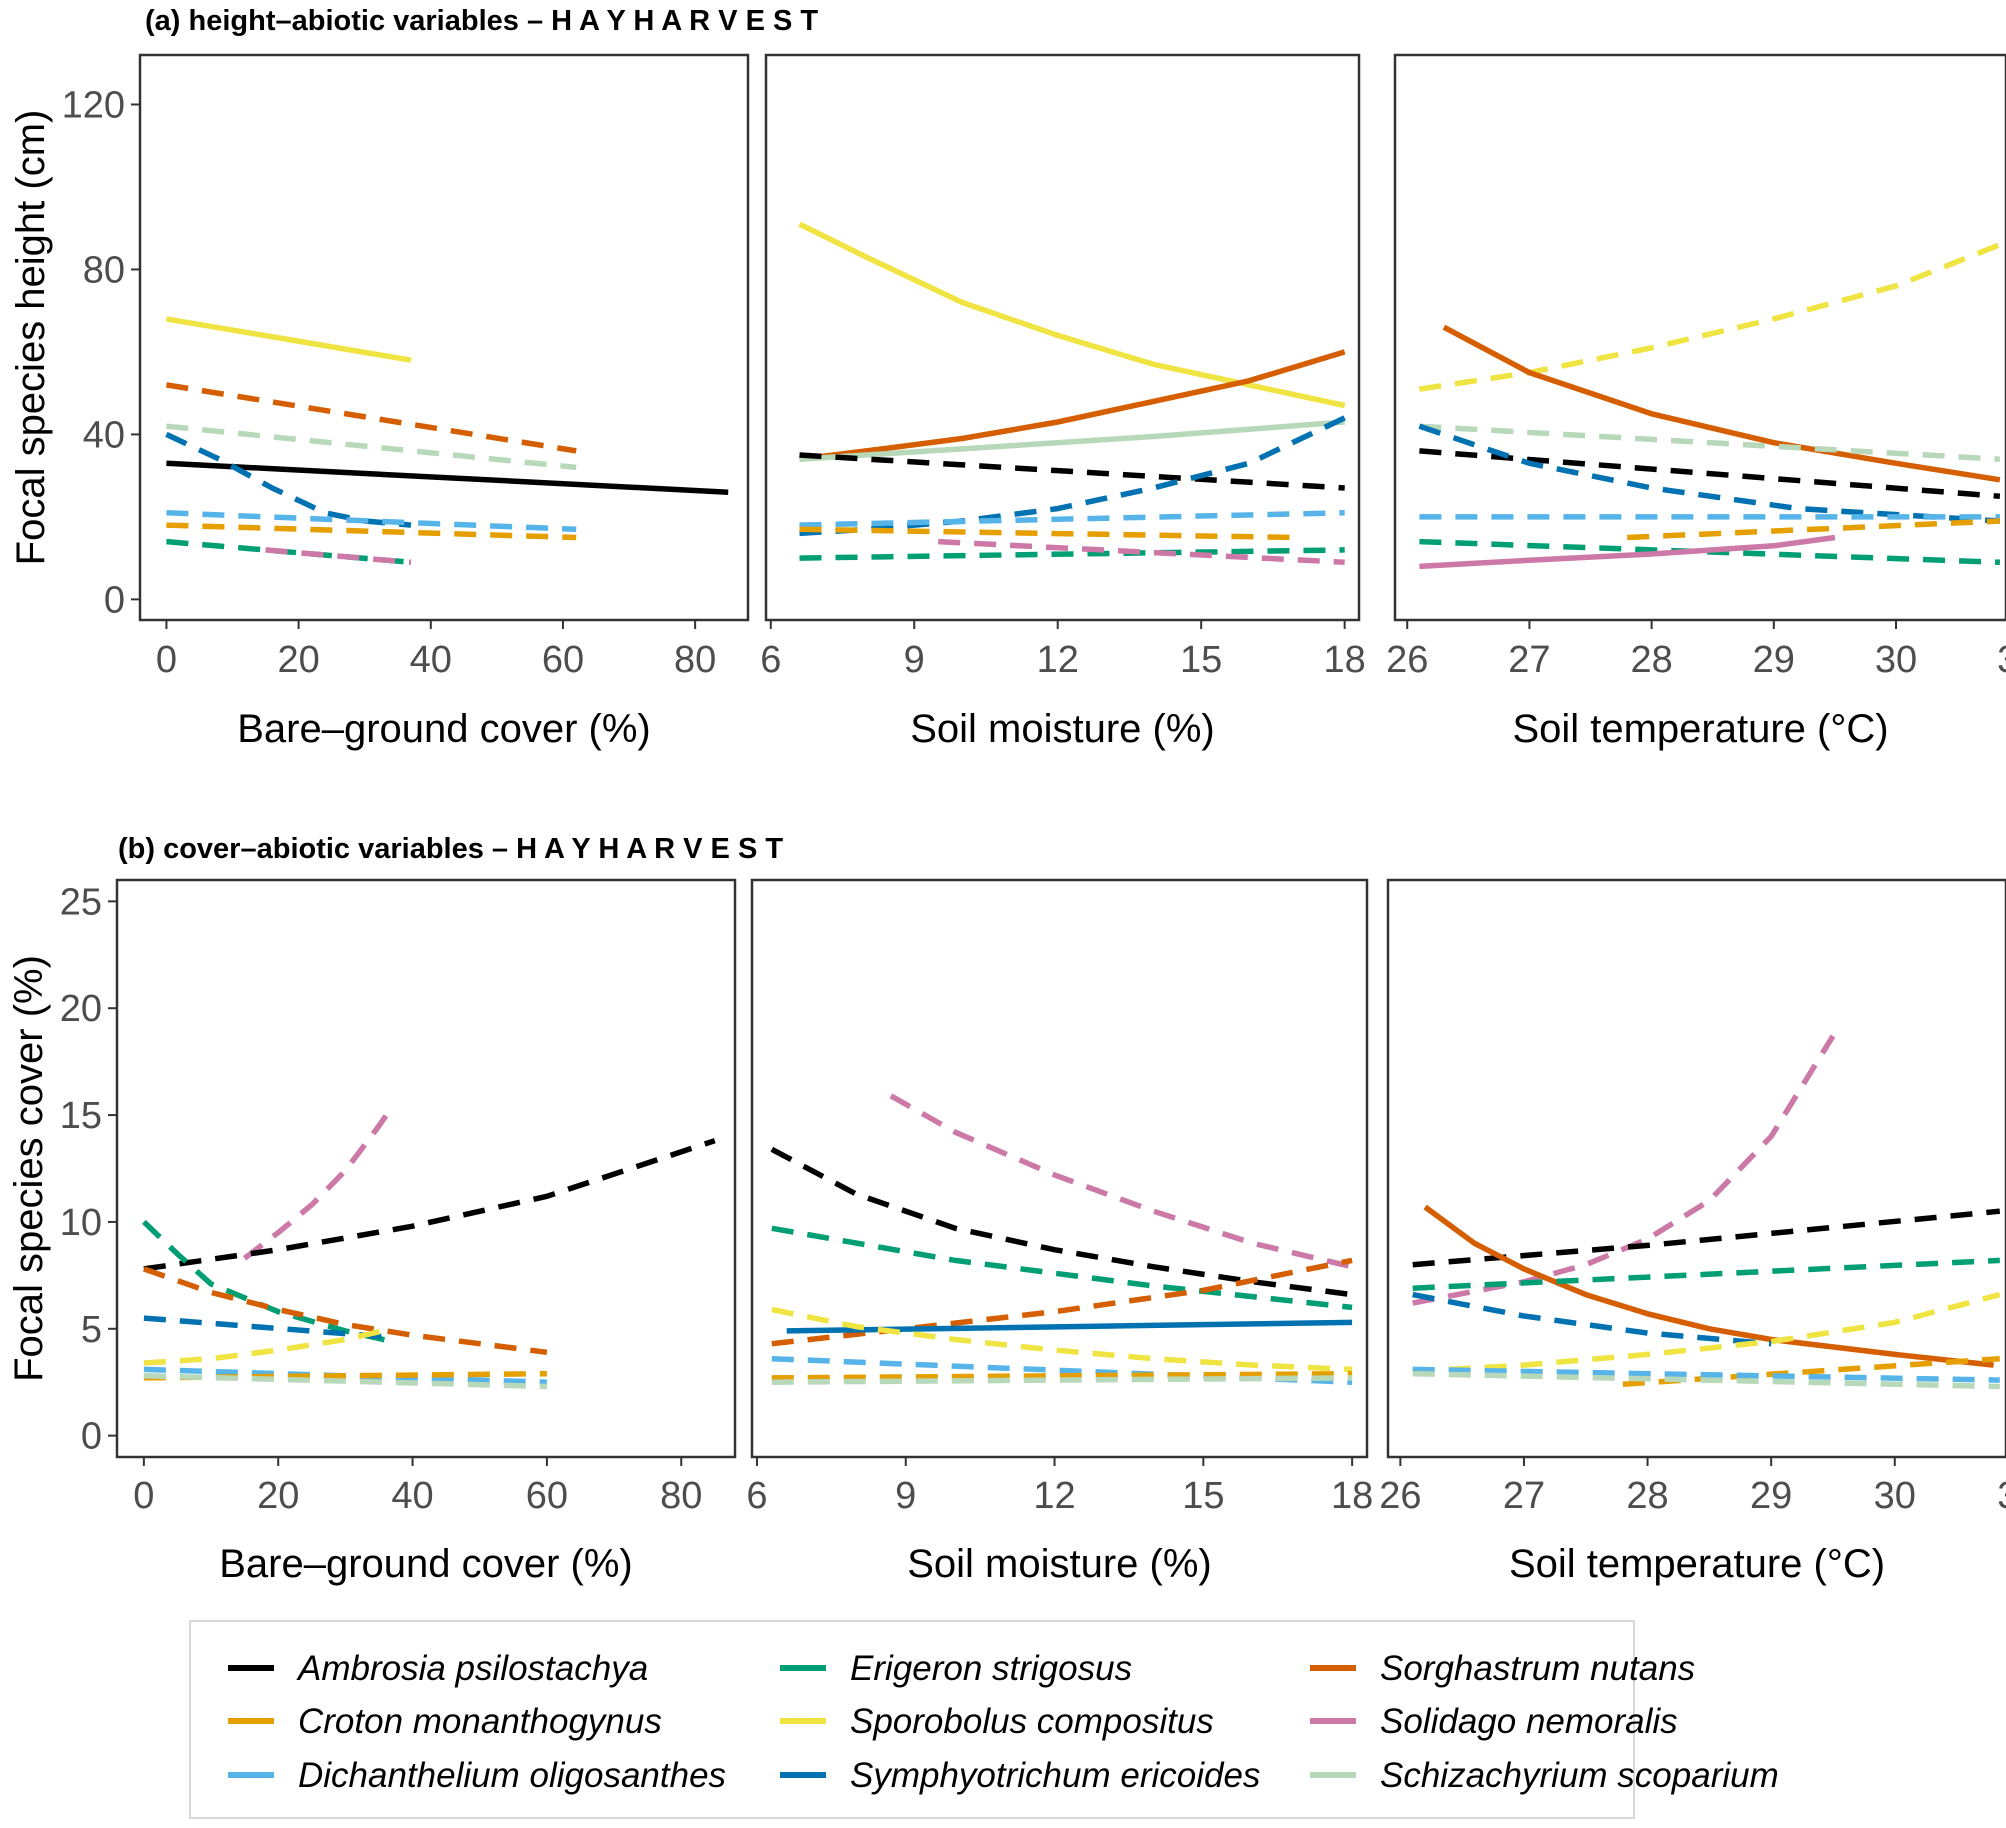 This screenshot has height=1828, width=2006. I want to click on legend-label-sporobolus-compositus: Sporobolus compositus, so click(1032, 1721).